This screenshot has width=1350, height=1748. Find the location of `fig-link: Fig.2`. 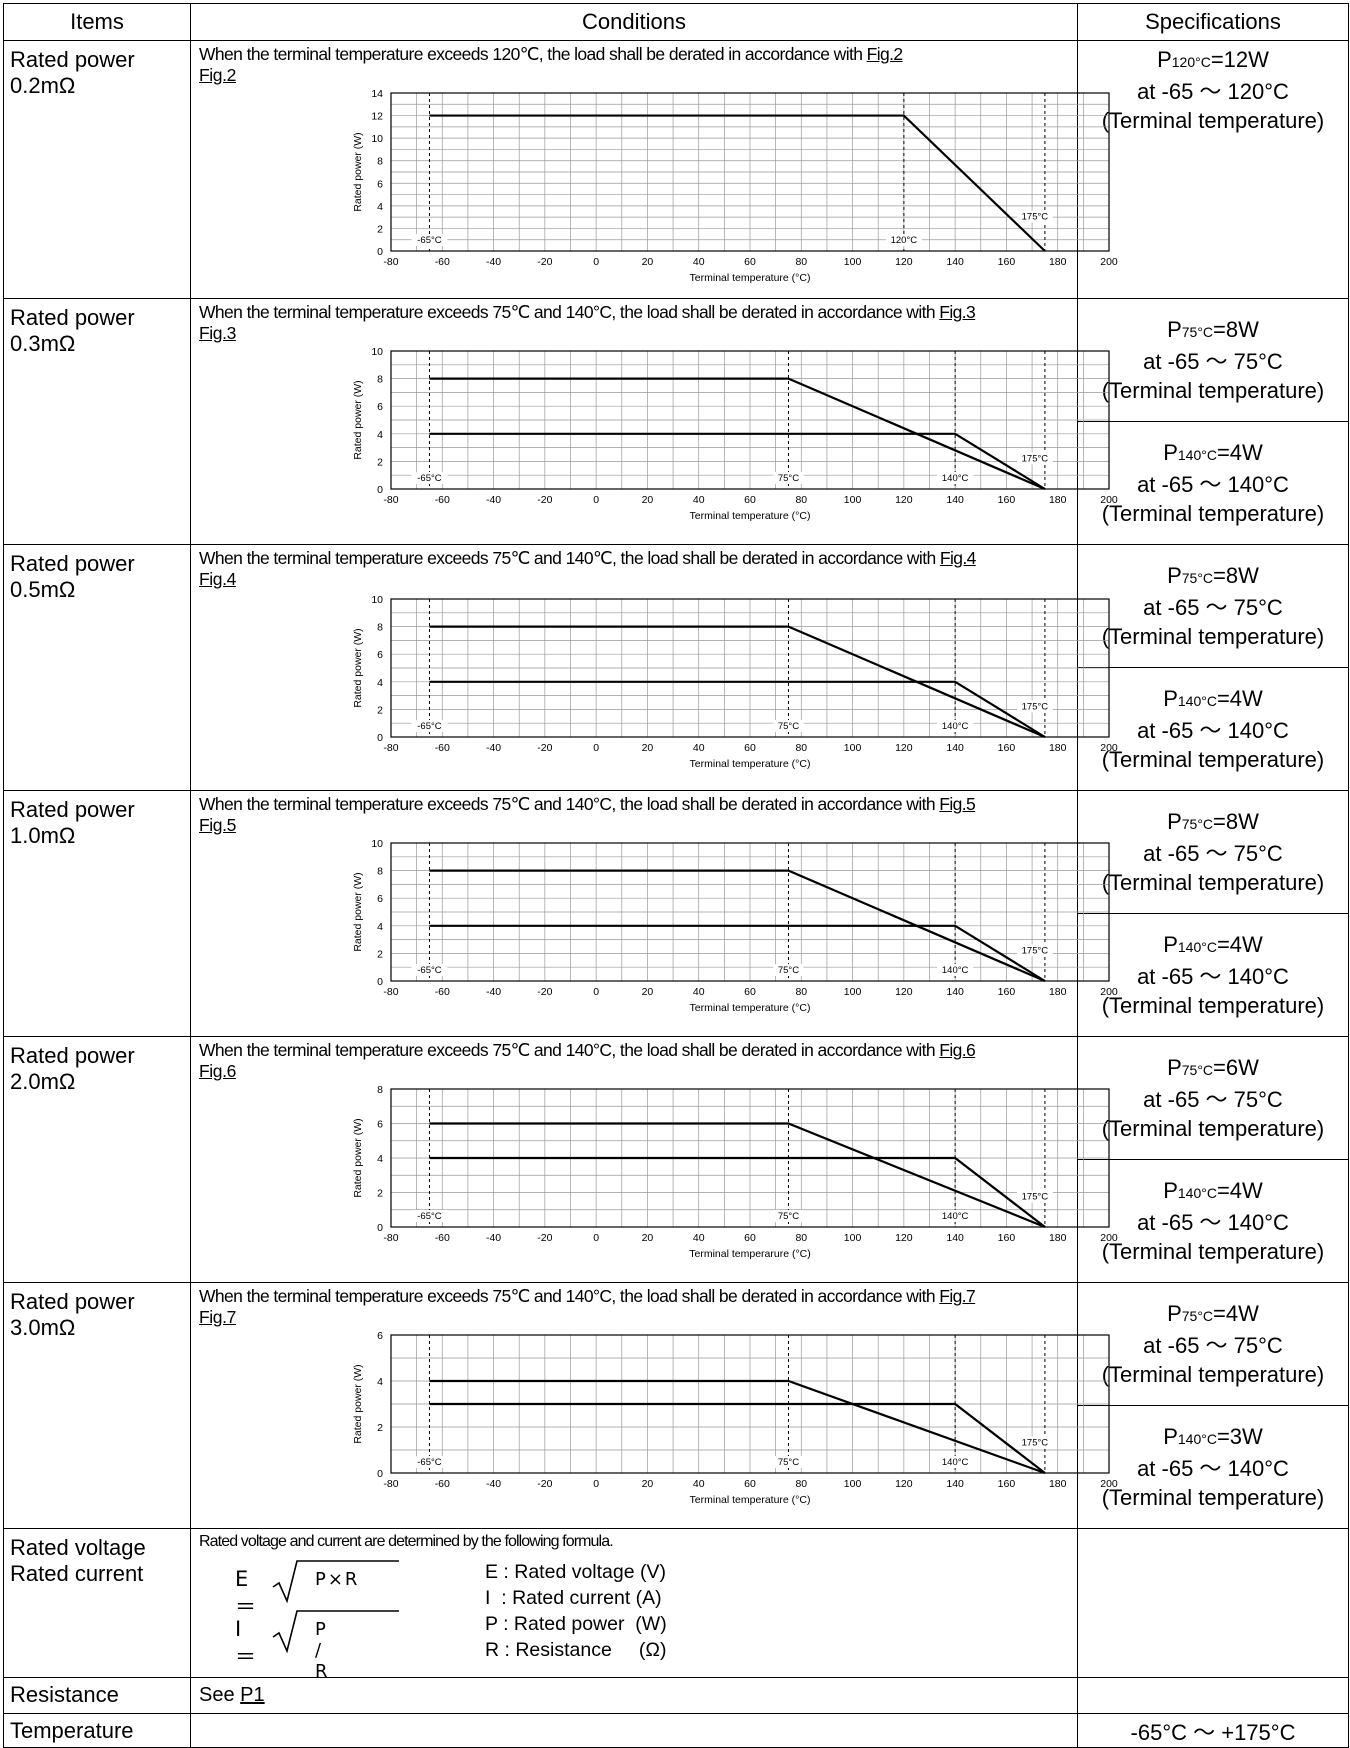

fig-link: Fig.2 is located at coordinates (885, 54).